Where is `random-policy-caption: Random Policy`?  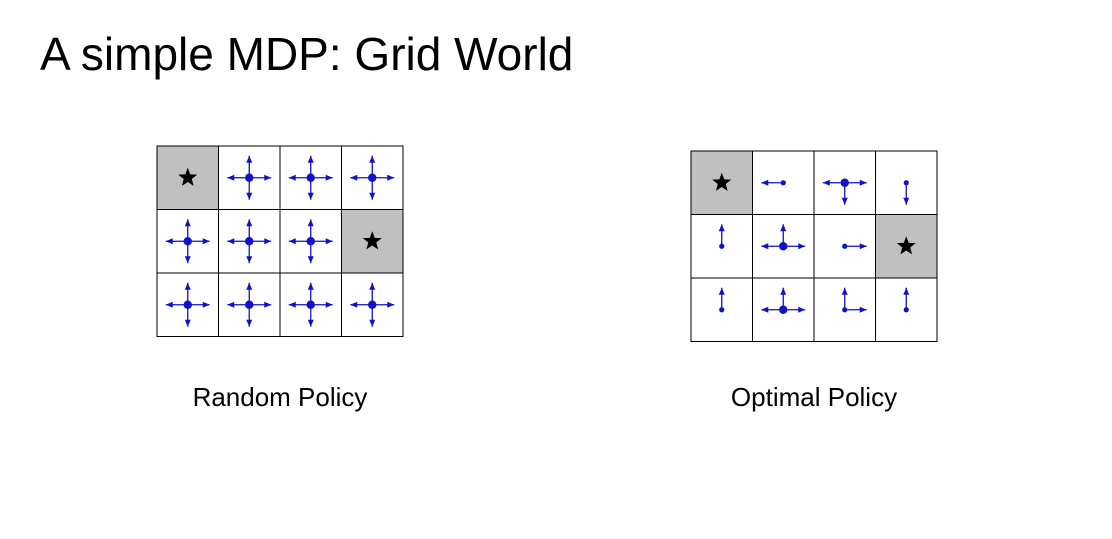
random-policy-caption: Random Policy is located at coordinates (280, 397).